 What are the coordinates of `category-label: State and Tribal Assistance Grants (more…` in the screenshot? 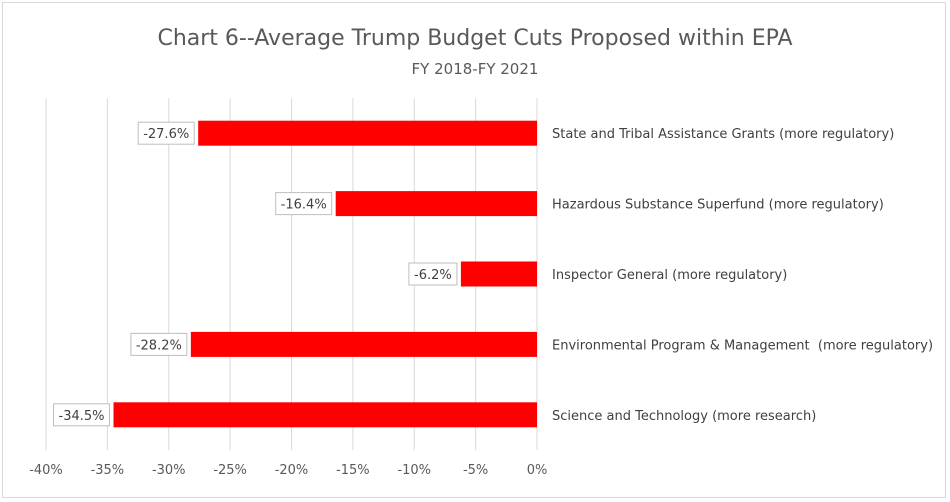 It's located at (723, 134).